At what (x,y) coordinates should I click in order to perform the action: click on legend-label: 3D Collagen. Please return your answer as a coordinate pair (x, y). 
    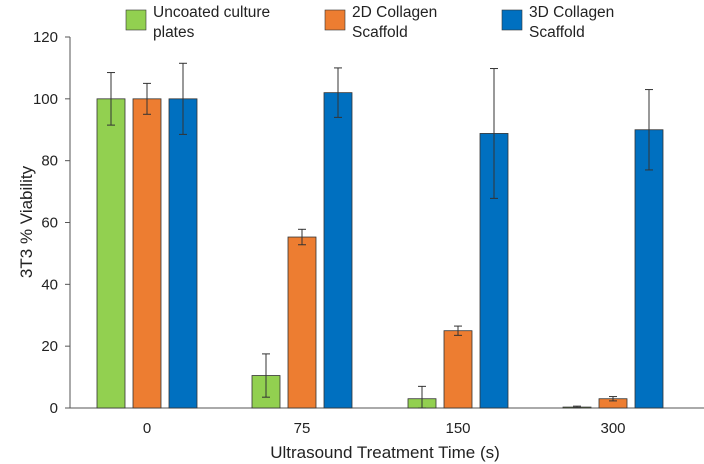
    Looking at the image, I should click on (571, 12).